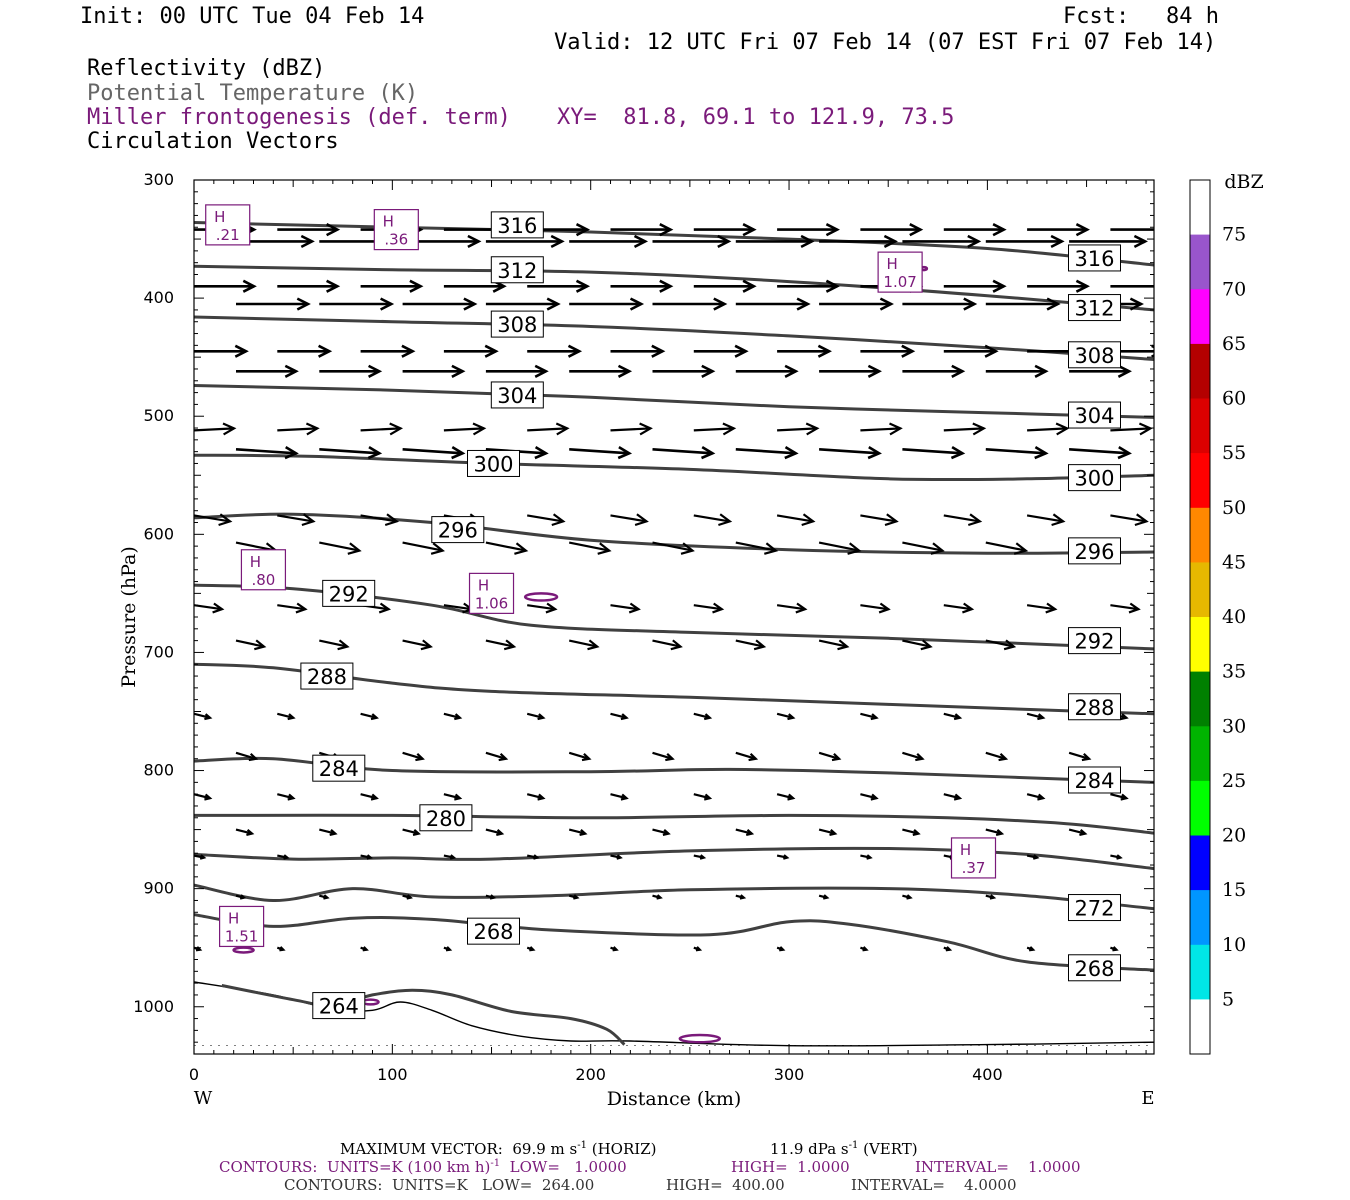  What do you see at coordinates (1234, 890) in the screenshot?
I see `colorbar-label: 15` at bounding box center [1234, 890].